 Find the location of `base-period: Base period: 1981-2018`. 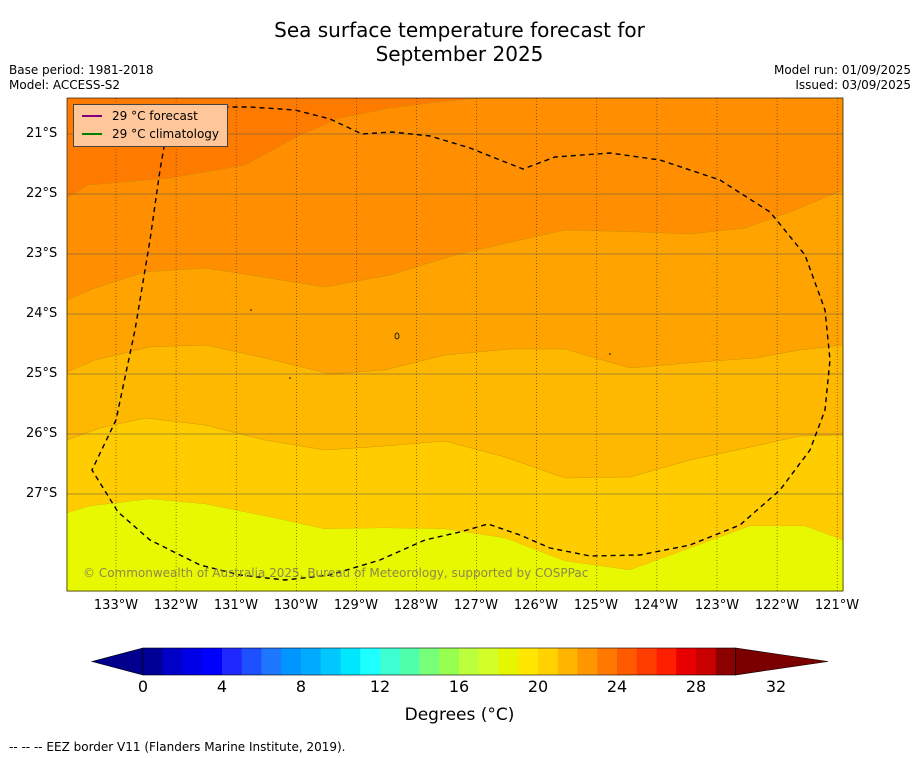

base-period: Base period: 1981-2018 is located at coordinates (81, 70).